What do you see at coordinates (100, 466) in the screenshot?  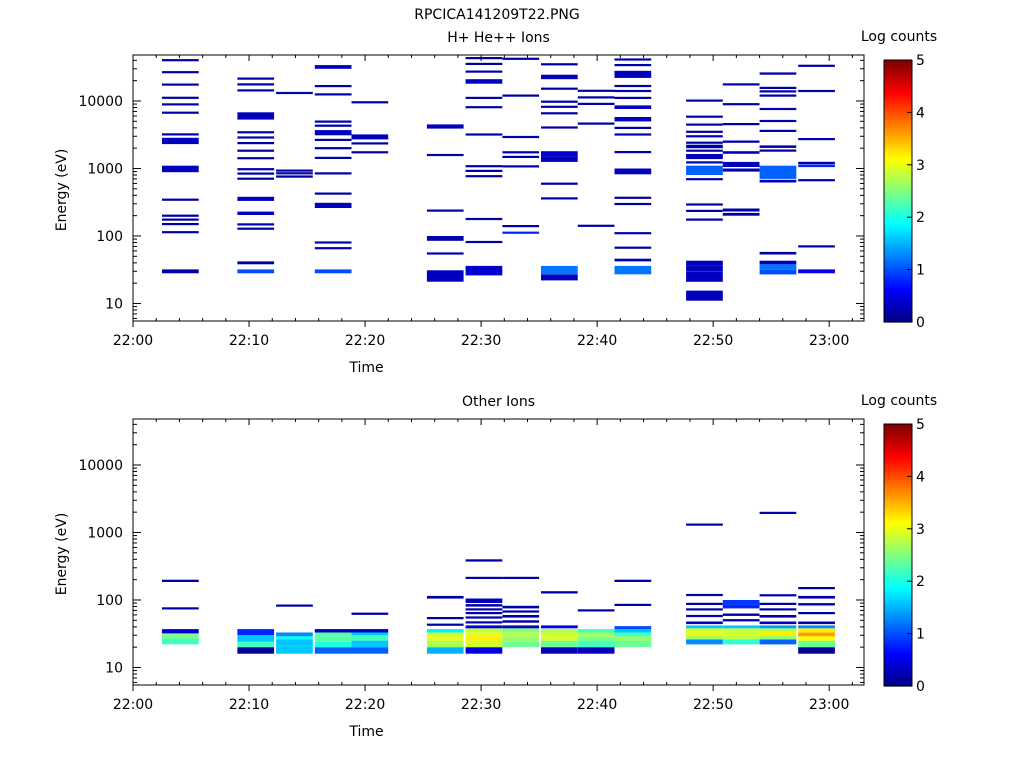 I see `y-tick-label: 10000` at bounding box center [100, 466].